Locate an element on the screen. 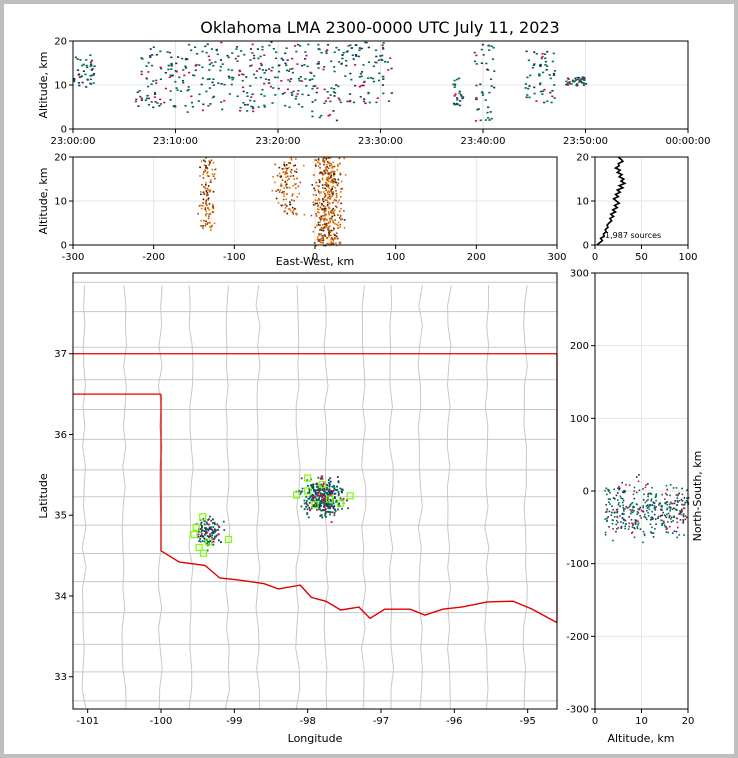 This screenshot has height=758, width=738. north-south-xtick-label: 20 is located at coordinates (688, 721).